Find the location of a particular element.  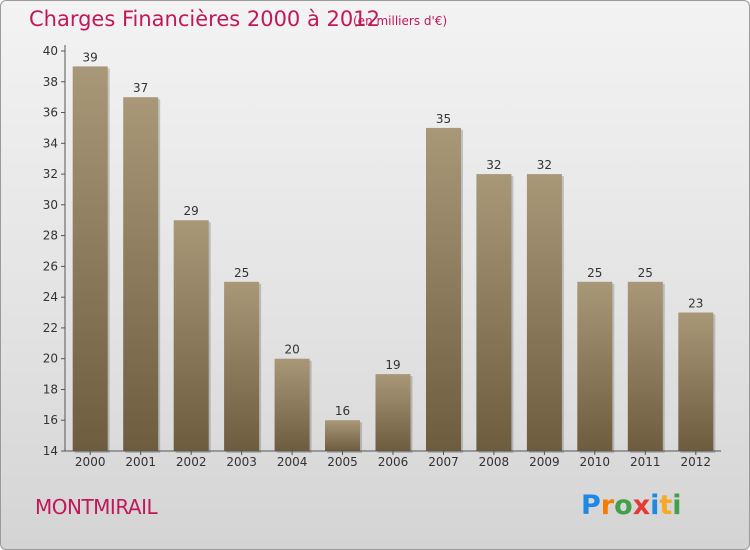

y-tick-label: 22 is located at coordinates (50, 328).